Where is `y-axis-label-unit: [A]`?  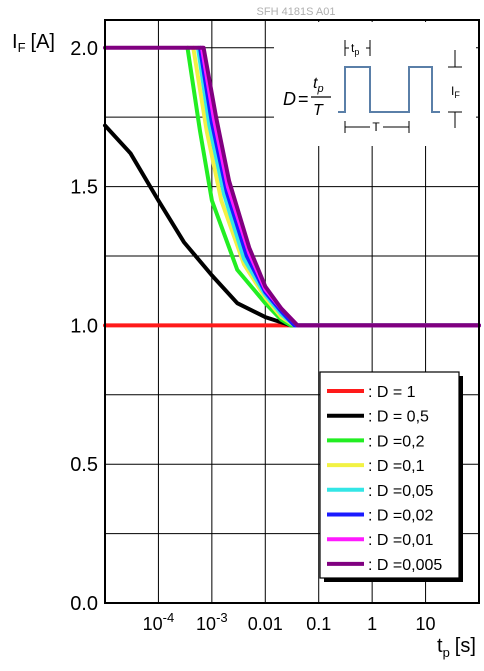 y-axis-label-unit: [A] is located at coordinates (43, 42).